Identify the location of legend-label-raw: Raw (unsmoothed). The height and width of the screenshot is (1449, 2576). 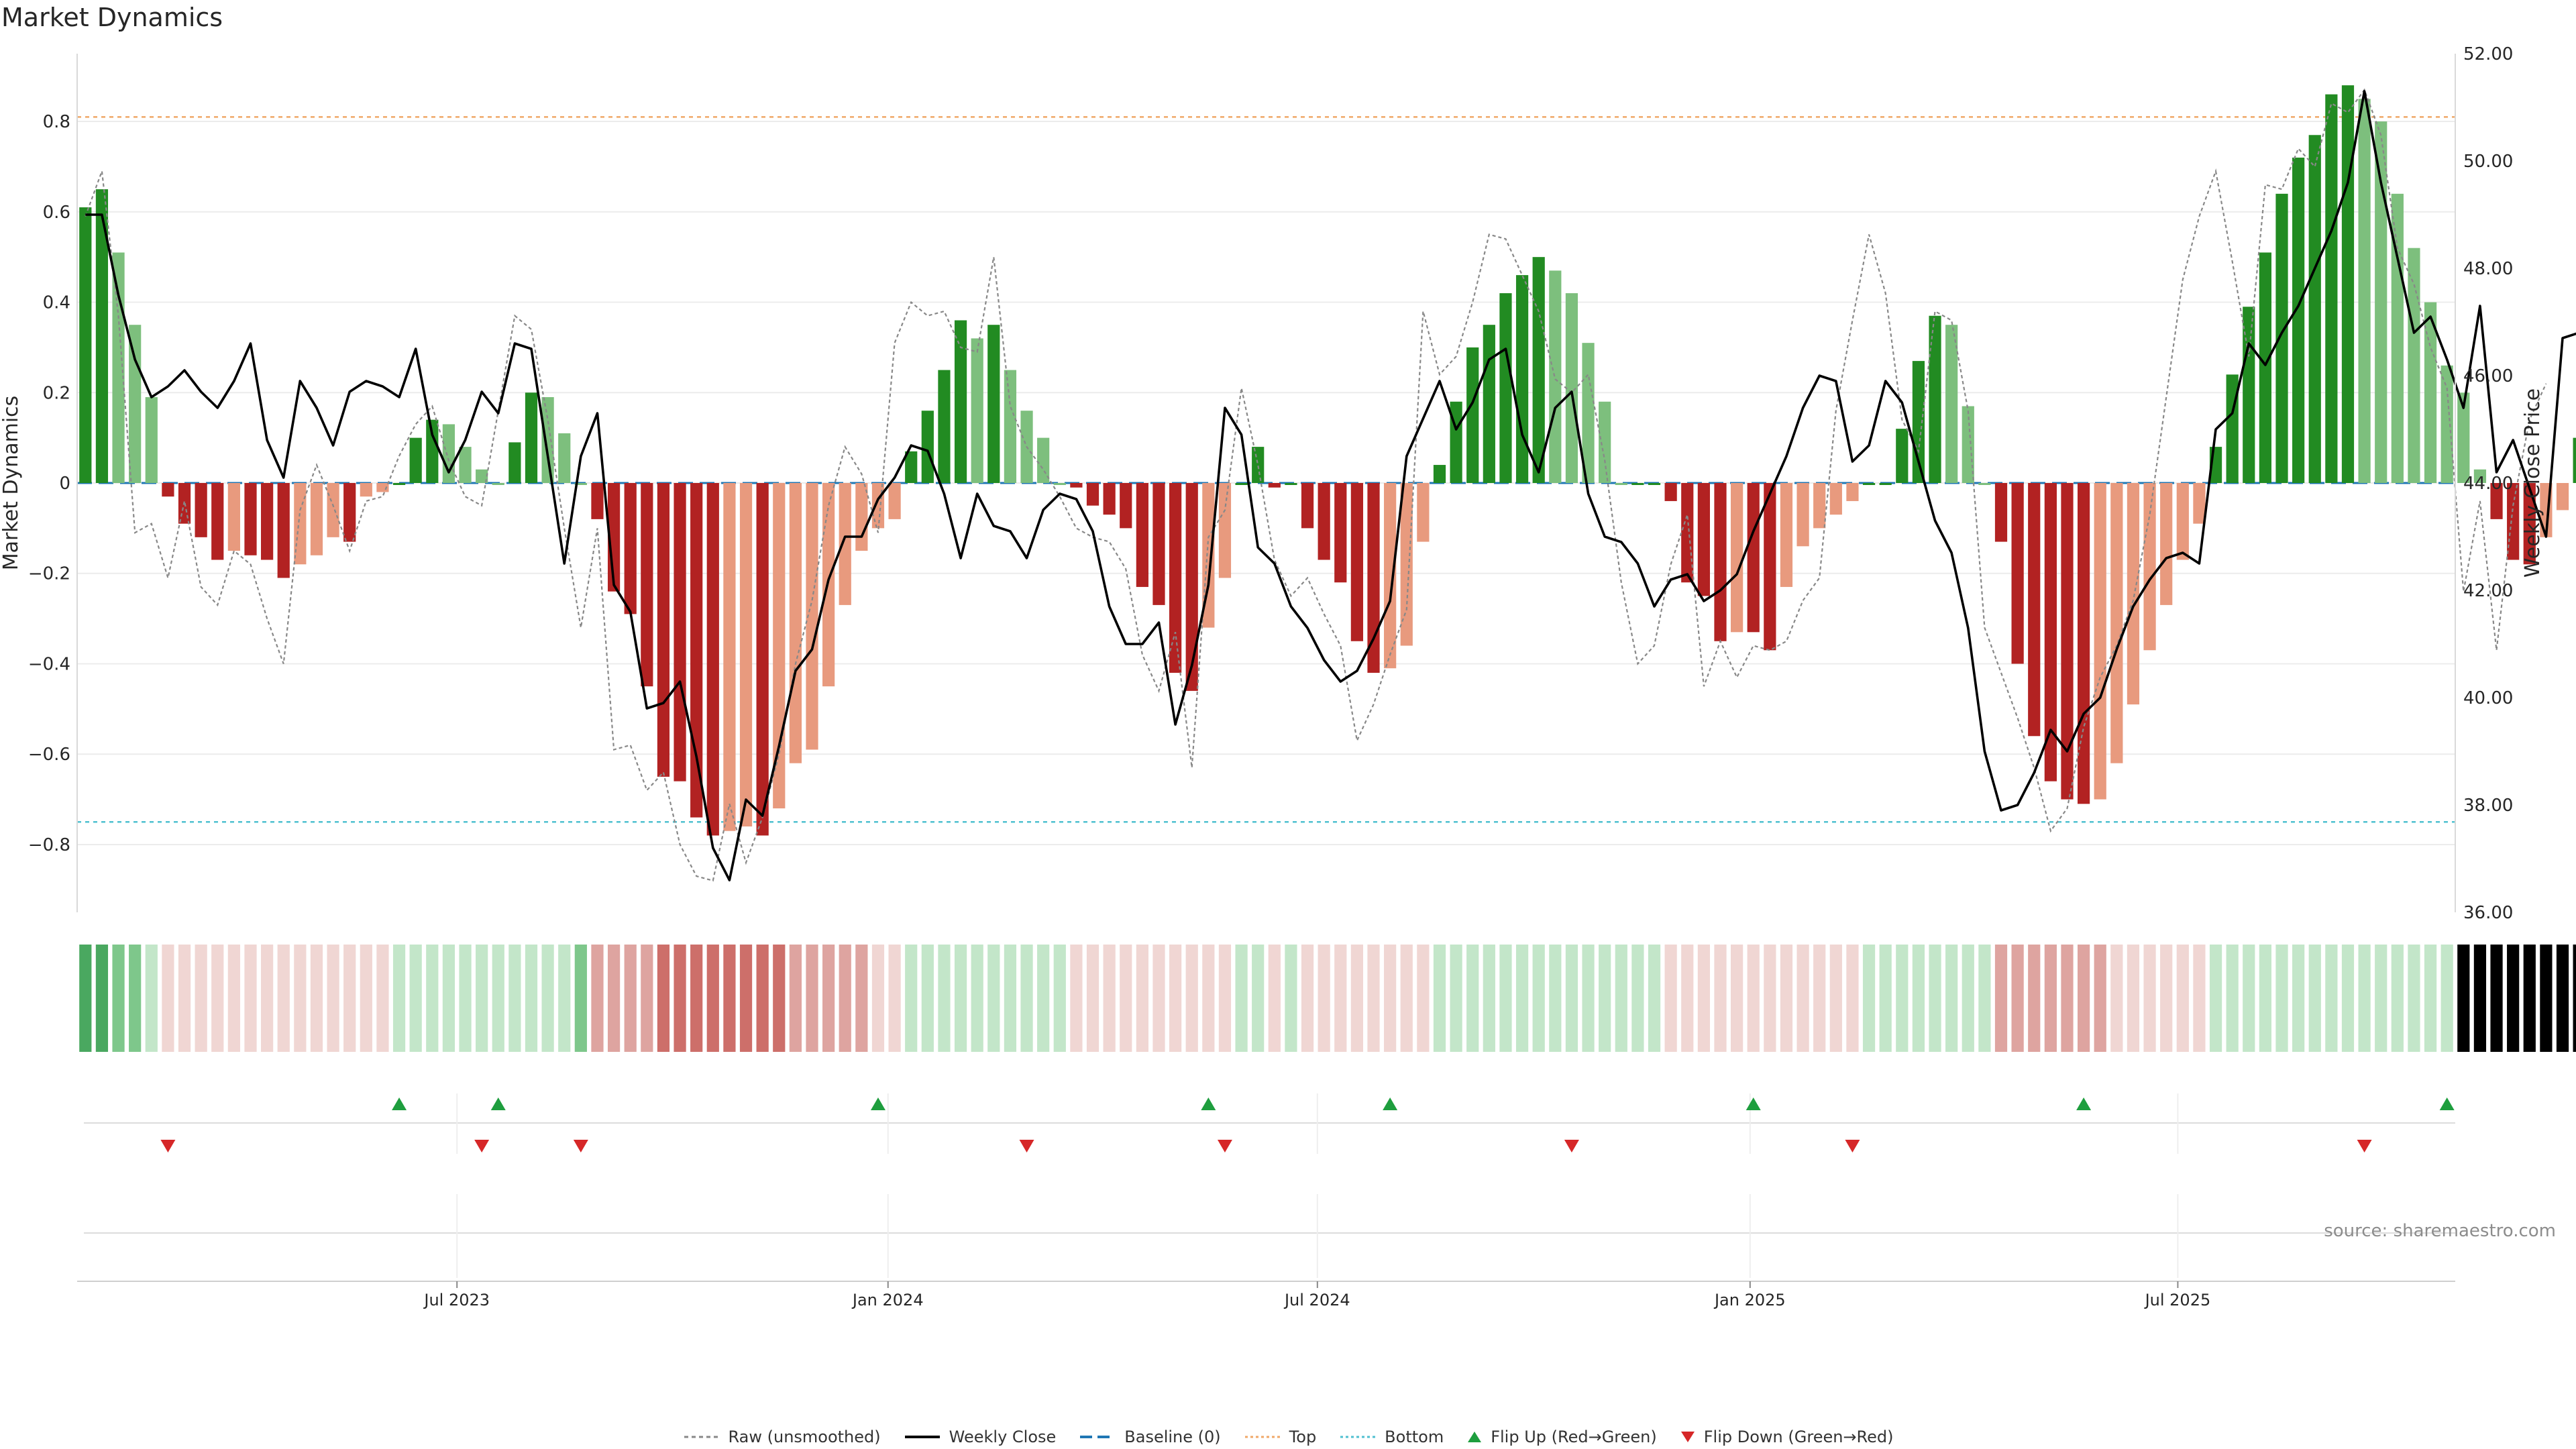
(804, 1437).